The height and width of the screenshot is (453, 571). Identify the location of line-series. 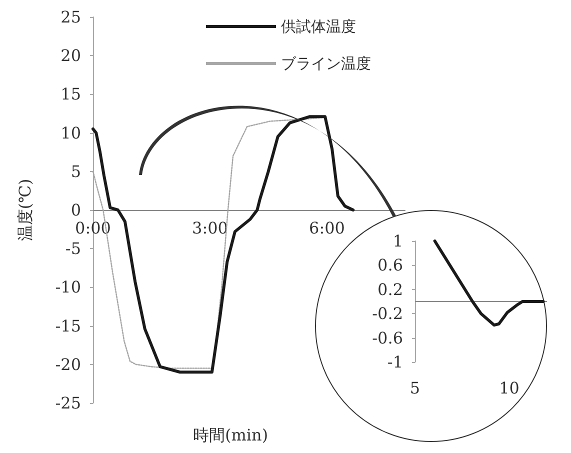
(489, 283).